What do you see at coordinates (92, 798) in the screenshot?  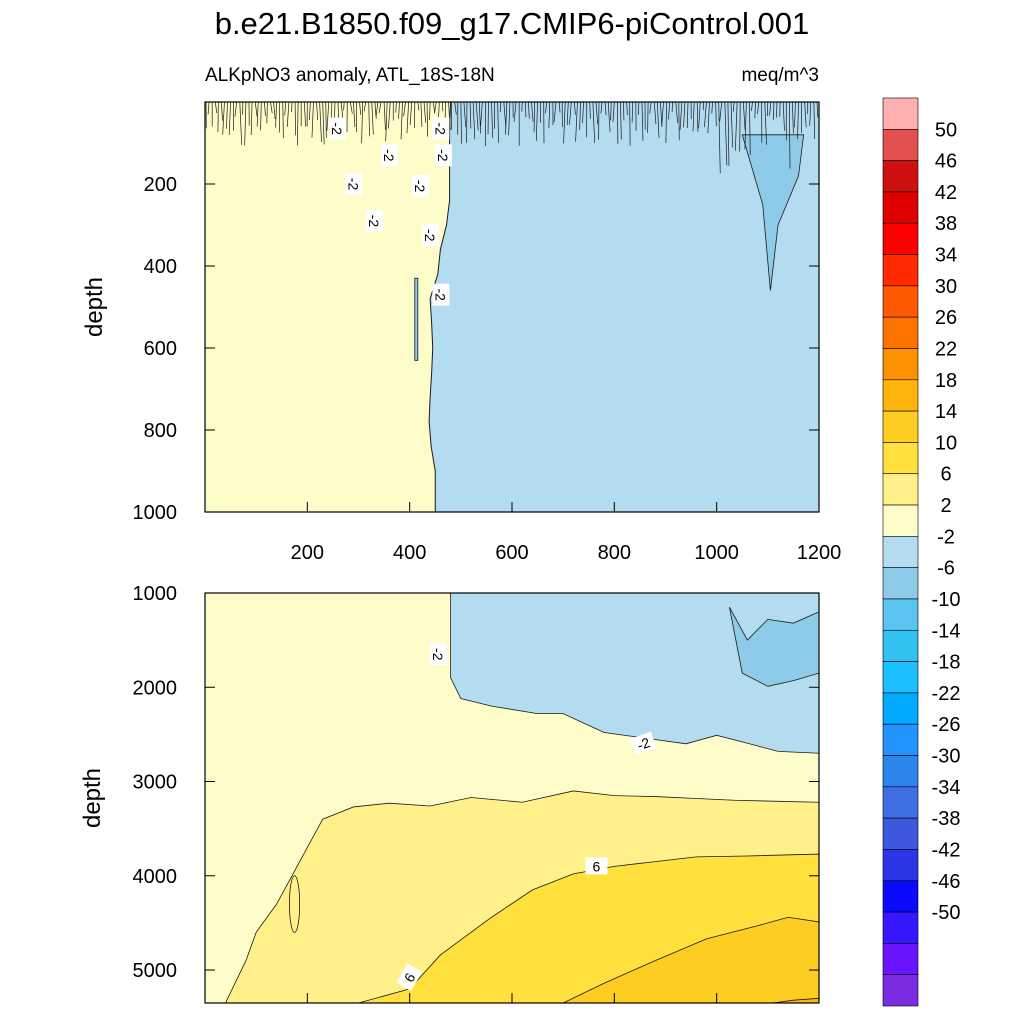 I see `lower-y-axis-title: depth` at bounding box center [92, 798].